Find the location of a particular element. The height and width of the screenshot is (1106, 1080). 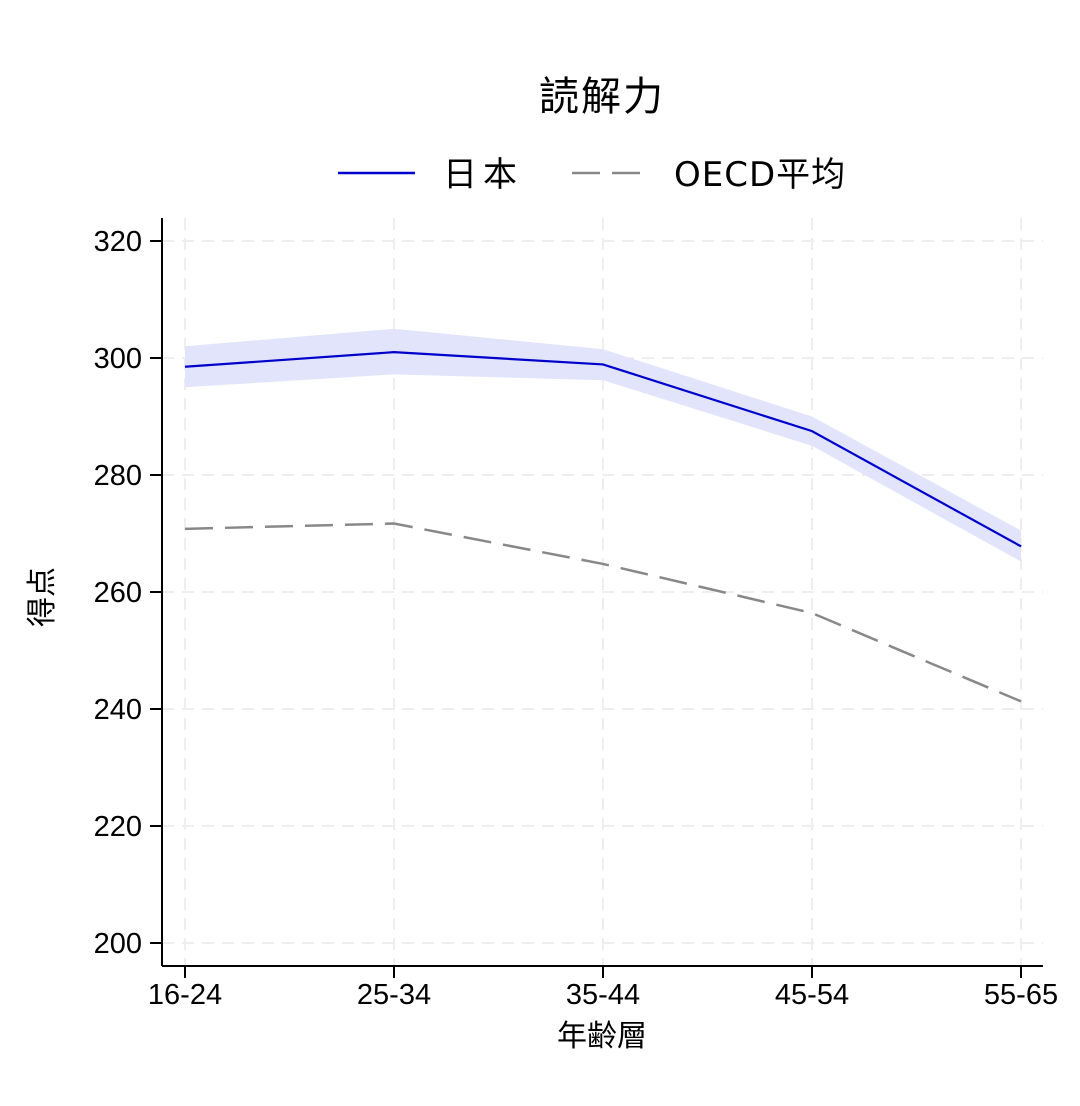

chart-title: 読解力 is located at coordinates (602, 97).